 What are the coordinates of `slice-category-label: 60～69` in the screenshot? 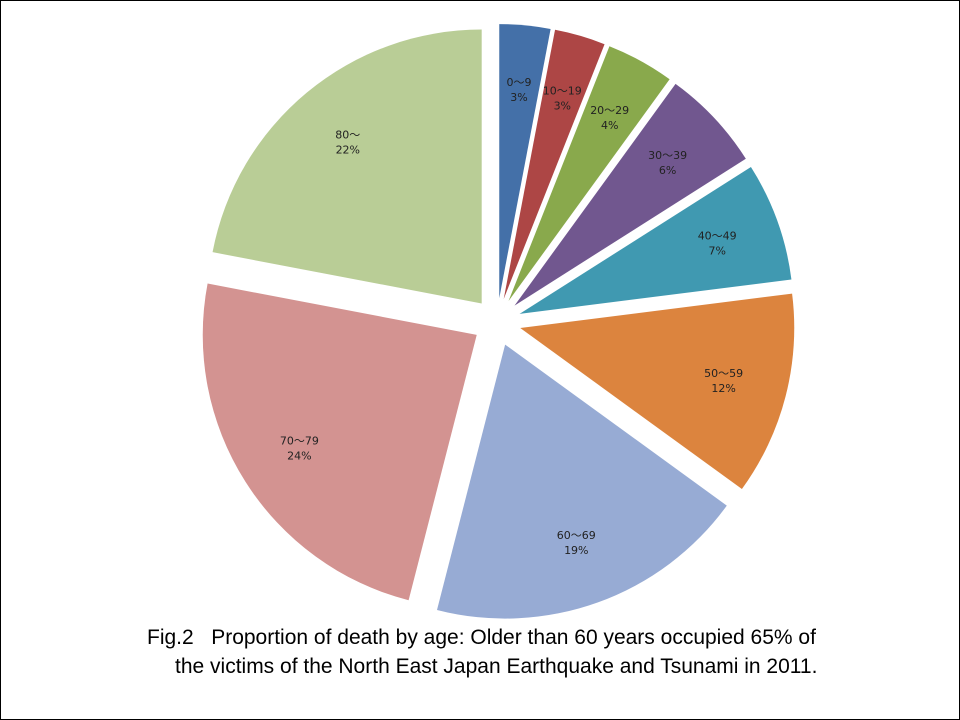 It's located at (576, 535).